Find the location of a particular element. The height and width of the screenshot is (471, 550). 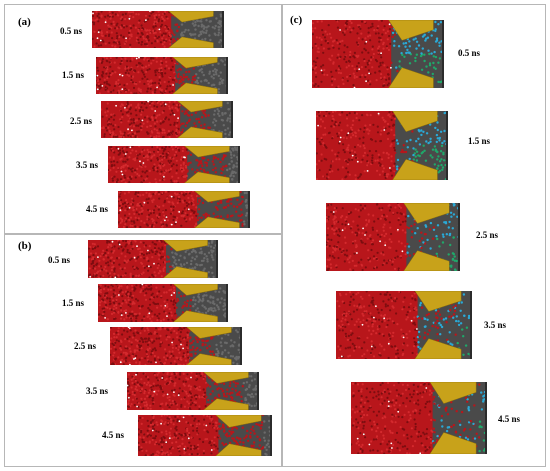

panel-b-time-2: 2.5 ns is located at coordinates (85, 346).